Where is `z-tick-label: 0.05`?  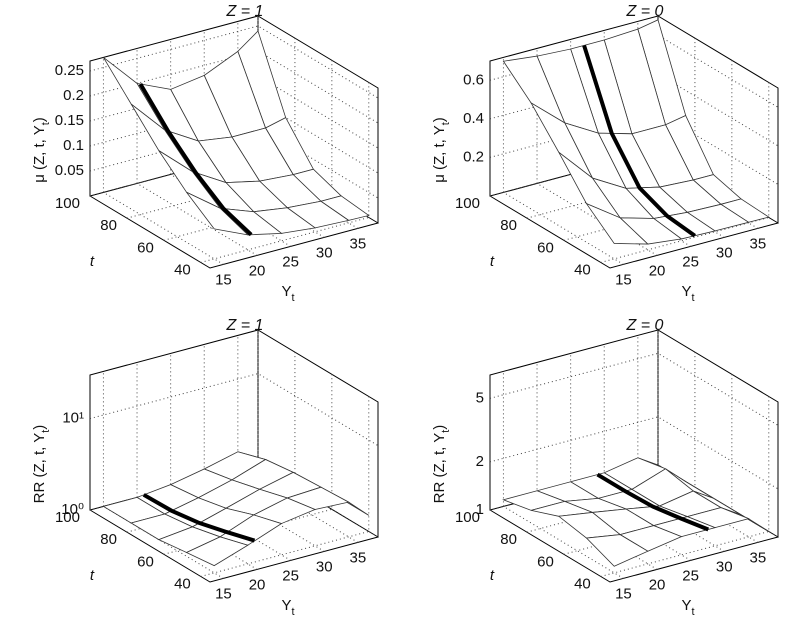
z-tick-label: 0.05 is located at coordinates (69, 170).